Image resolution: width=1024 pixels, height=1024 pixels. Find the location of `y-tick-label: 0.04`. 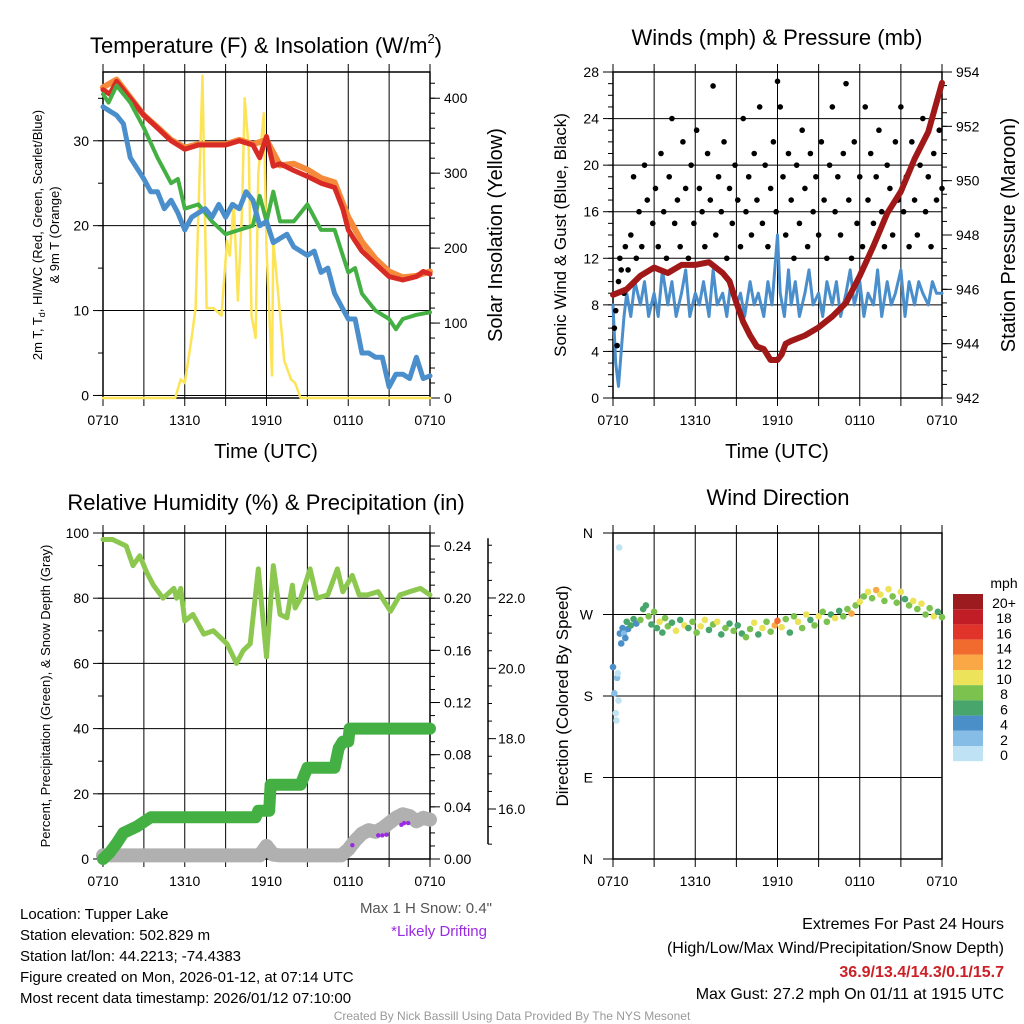

y-tick-label: 0.04 is located at coordinates (457, 807).